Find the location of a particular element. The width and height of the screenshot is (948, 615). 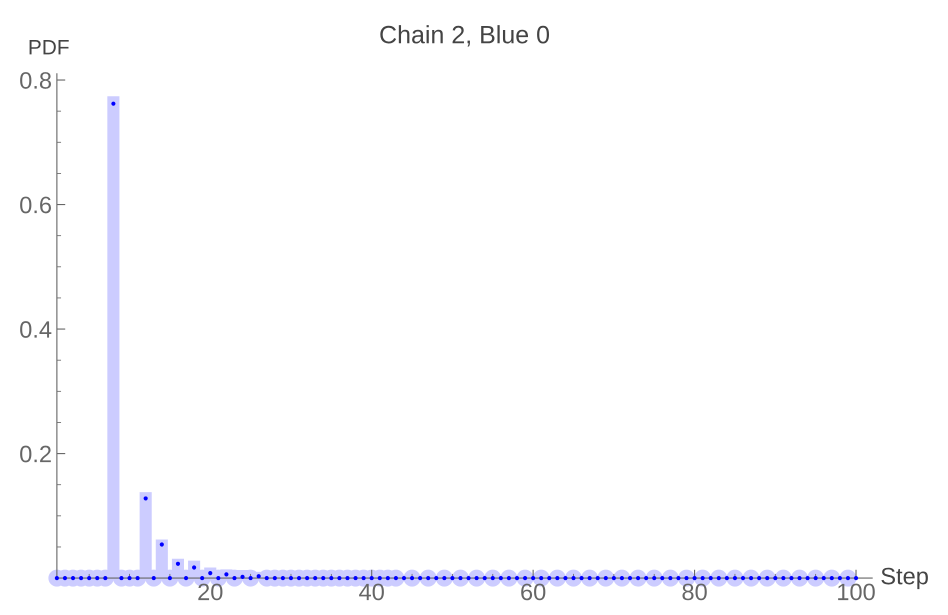

x-tick-label: 20 is located at coordinates (210, 592).